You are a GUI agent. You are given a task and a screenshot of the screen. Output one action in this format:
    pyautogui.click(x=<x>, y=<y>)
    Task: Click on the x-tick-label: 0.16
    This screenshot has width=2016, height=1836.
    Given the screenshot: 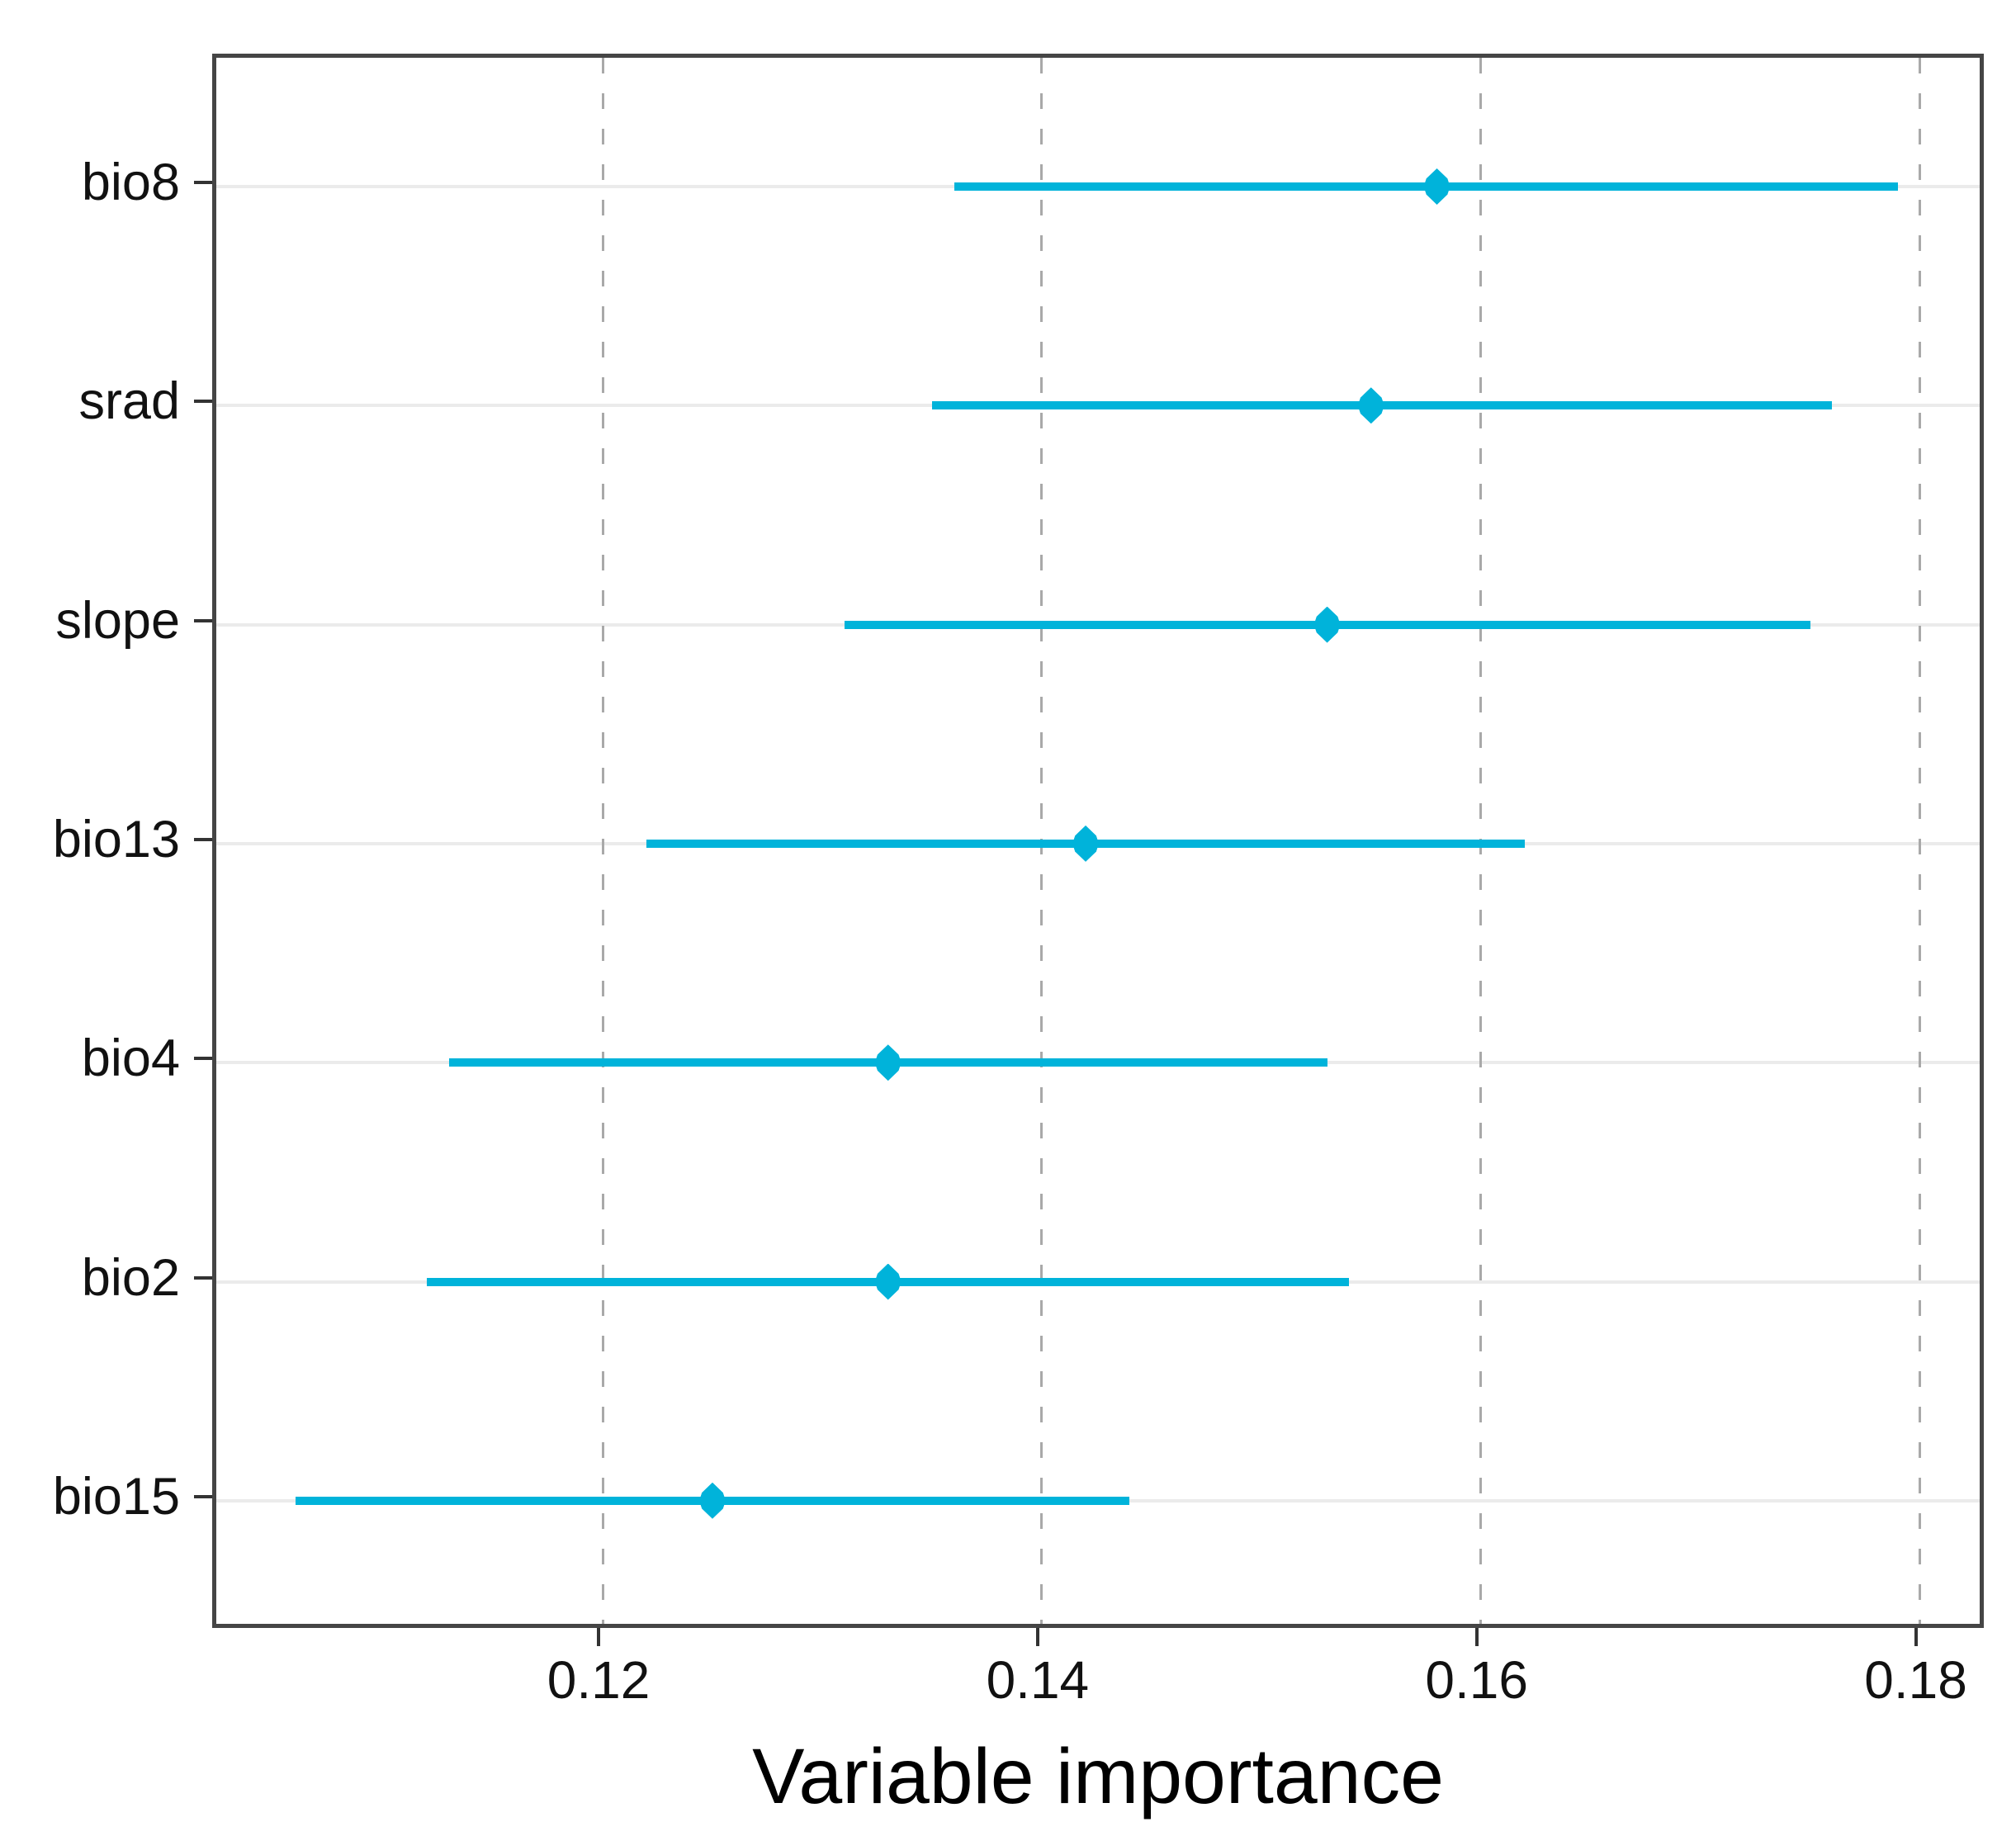 What is the action you would take?
    pyautogui.click(x=1476, y=1680)
    